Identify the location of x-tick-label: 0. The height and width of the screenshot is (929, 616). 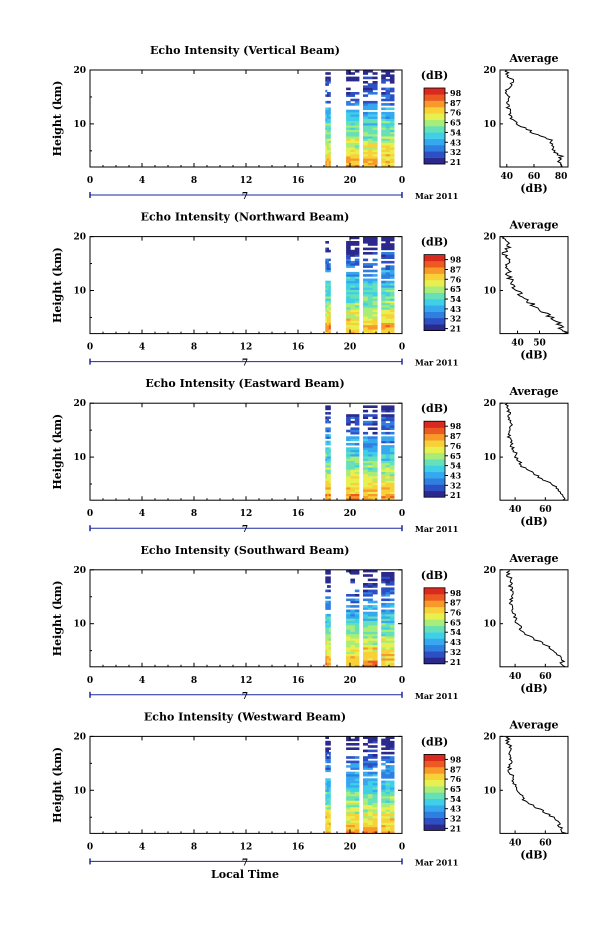
(402, 348).